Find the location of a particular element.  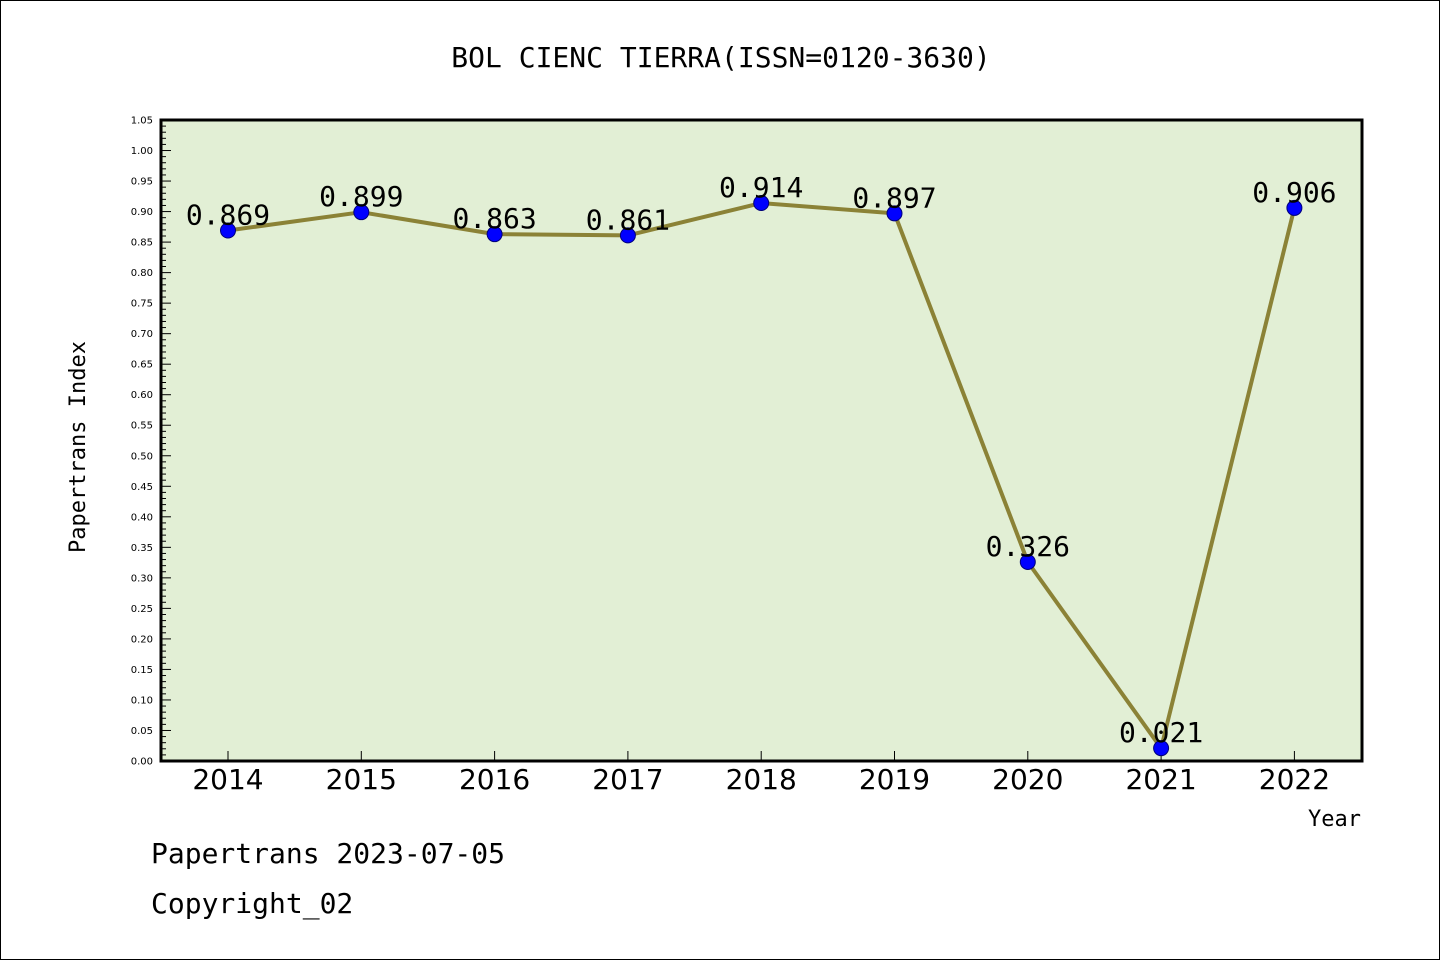

data-label-2021: 0.021 is located at coordinates (1161, 732).